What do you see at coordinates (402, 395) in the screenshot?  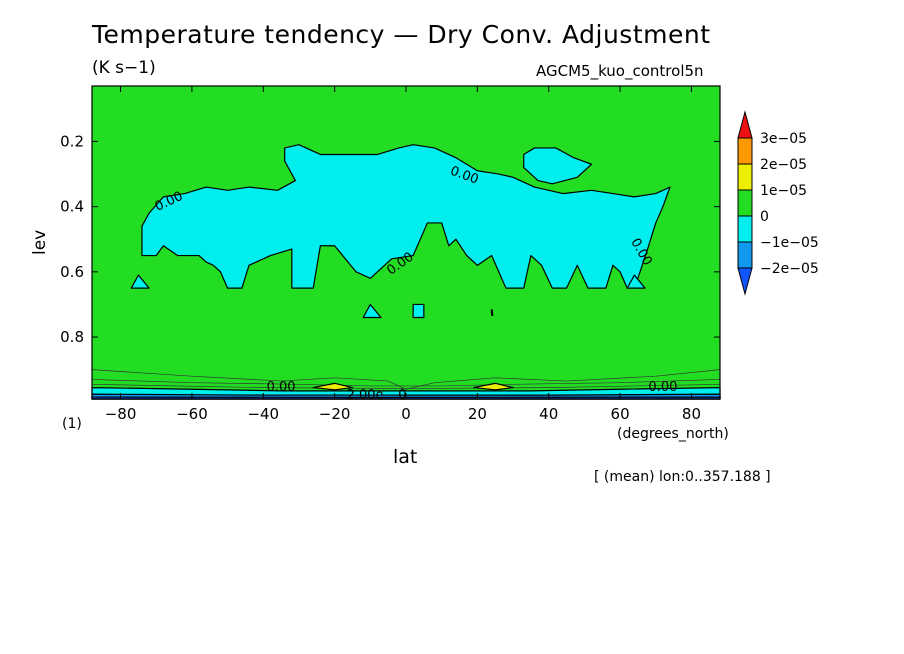 I see `contour-label-7: 0` at bounding box center [402, 395].